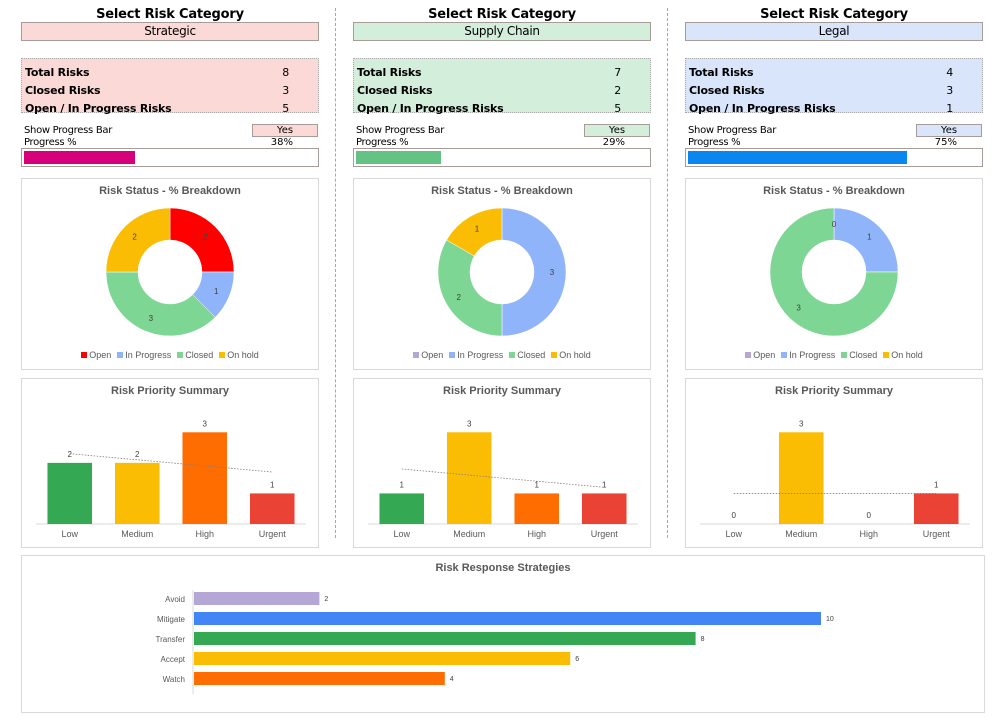 This screenshot has height=721, width=995. What do you see at coordinates (170, 31) in the screenshot?
I see `category-dropdown: Strategic` at bounding box center [170, 31].